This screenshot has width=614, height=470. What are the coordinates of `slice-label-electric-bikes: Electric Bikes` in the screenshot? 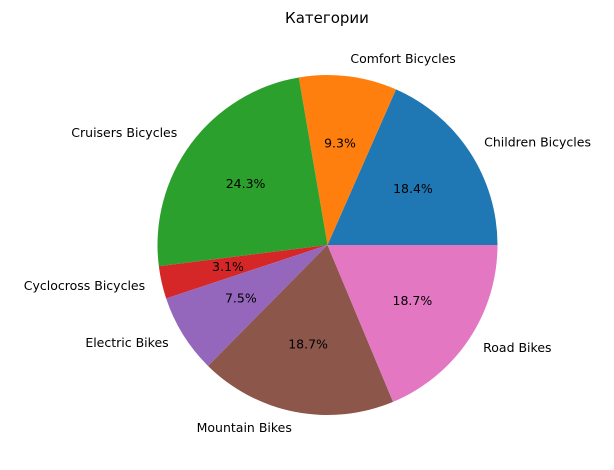 It's located at (126, 342).